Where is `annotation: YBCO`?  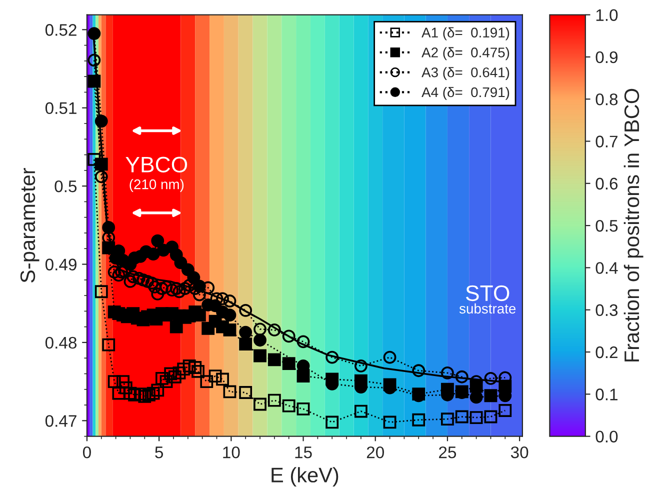
annotation: YBCO is located at coordinates (157, 164).